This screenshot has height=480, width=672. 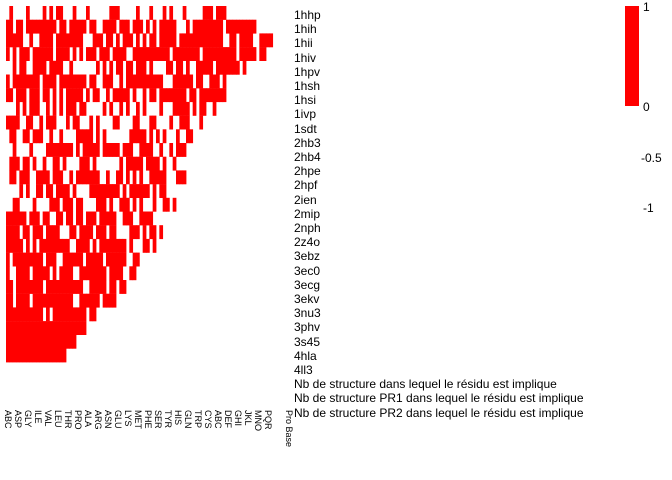 What do you see at coordinates (307, 284) in the screenshot?
I see `row-label: 3ecg` at bounding box center [307, 284].